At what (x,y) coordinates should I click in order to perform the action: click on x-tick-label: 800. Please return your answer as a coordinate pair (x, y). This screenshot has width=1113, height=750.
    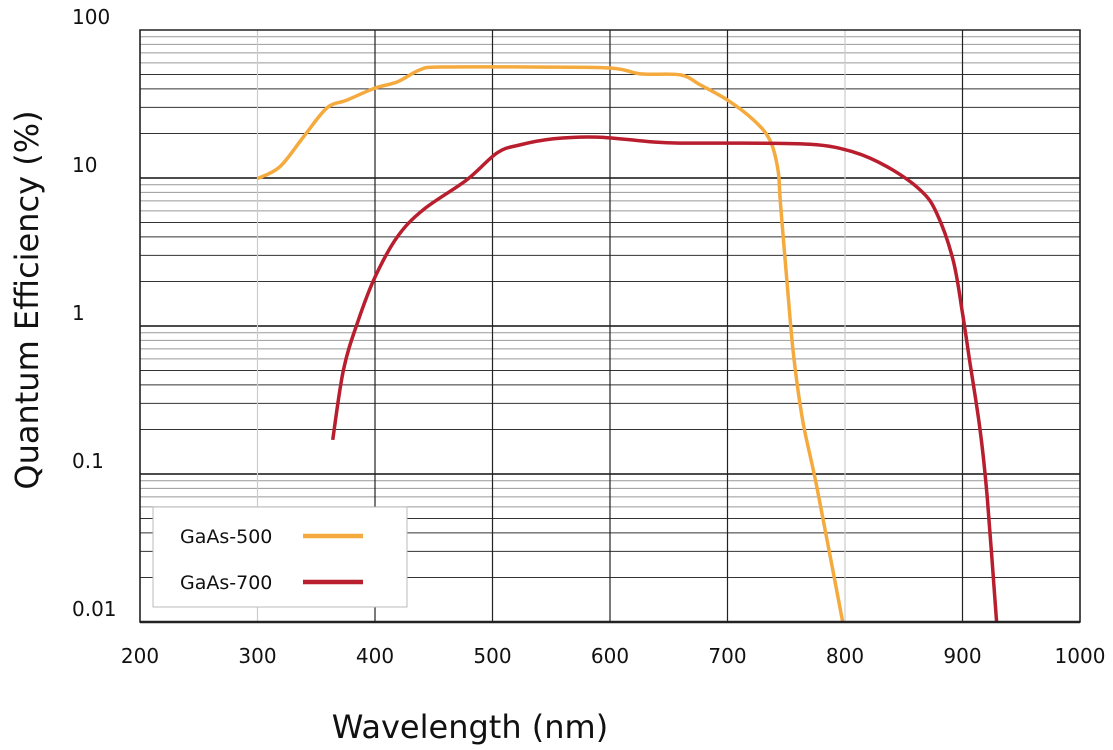
    Looking at the image, I should click on (845, 656).